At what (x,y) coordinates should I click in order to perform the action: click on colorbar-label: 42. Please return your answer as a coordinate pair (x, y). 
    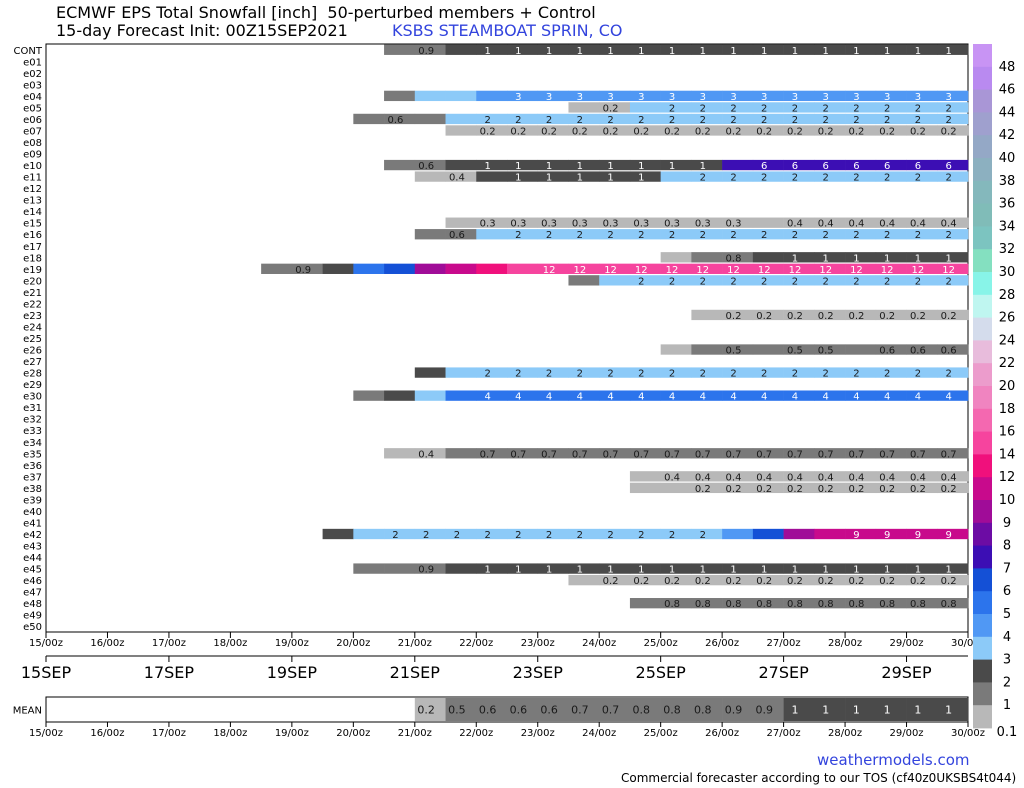
    Looking at the image, I should click on (1007, 135).